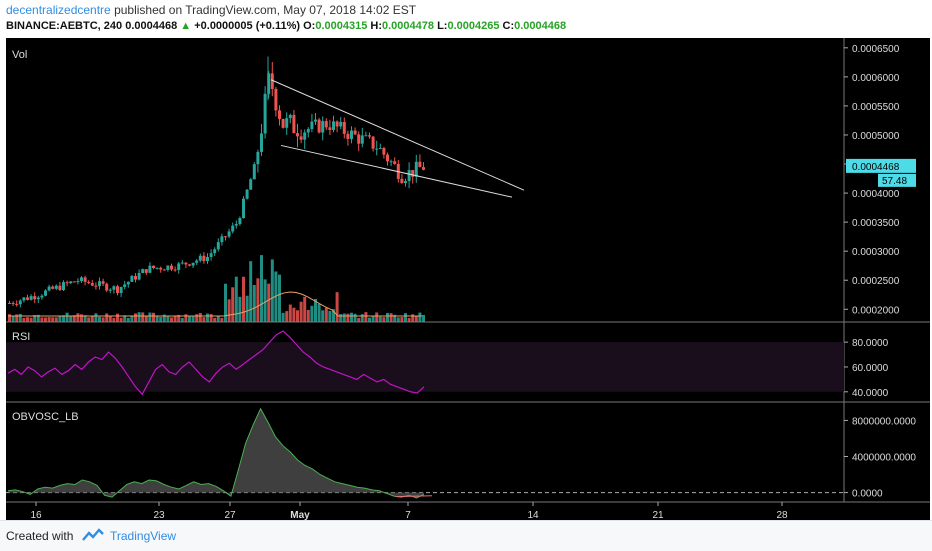 Image resolution: width=932 pixels, height=551 pixels. What do you see at coordinates (540, 26) in the screenshot?
I see `close-value: 0.0004468` at bounding box center [540, 26].